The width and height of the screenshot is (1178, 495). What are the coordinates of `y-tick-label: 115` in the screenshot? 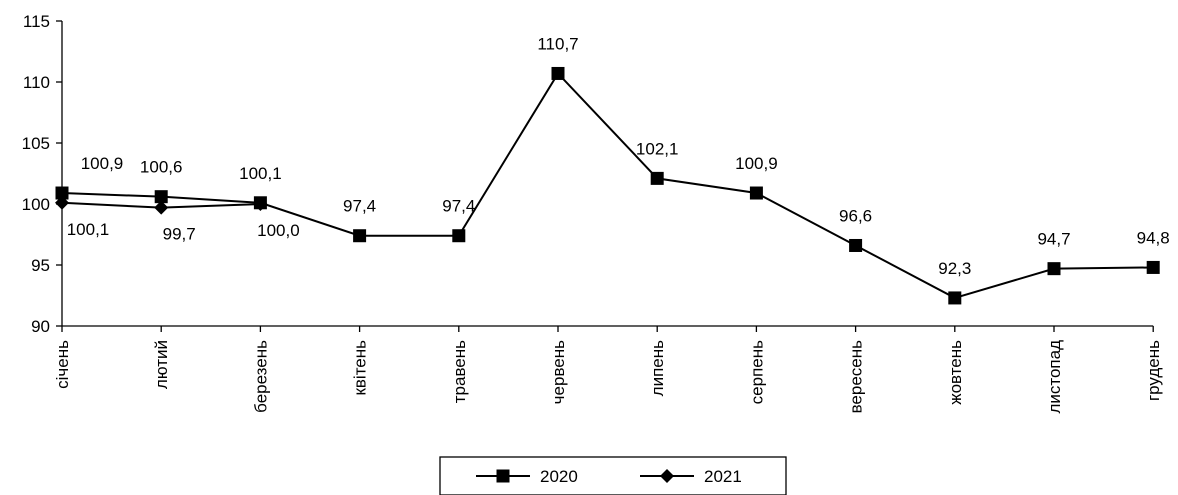 It's located at (36, 21).